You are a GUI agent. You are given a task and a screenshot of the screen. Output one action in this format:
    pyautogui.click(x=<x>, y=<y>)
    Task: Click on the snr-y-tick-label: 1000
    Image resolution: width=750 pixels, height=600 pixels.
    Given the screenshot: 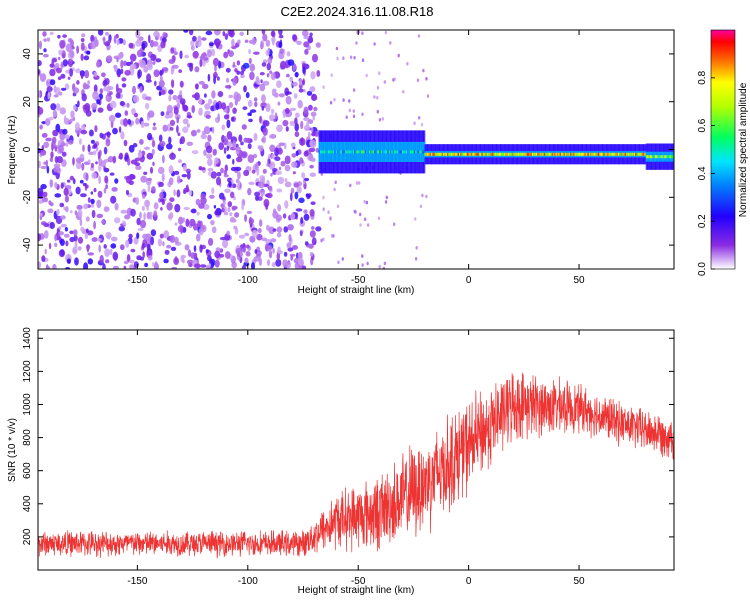 What is the action you would take?
    pyautogui.click(x=27, y=404)
    